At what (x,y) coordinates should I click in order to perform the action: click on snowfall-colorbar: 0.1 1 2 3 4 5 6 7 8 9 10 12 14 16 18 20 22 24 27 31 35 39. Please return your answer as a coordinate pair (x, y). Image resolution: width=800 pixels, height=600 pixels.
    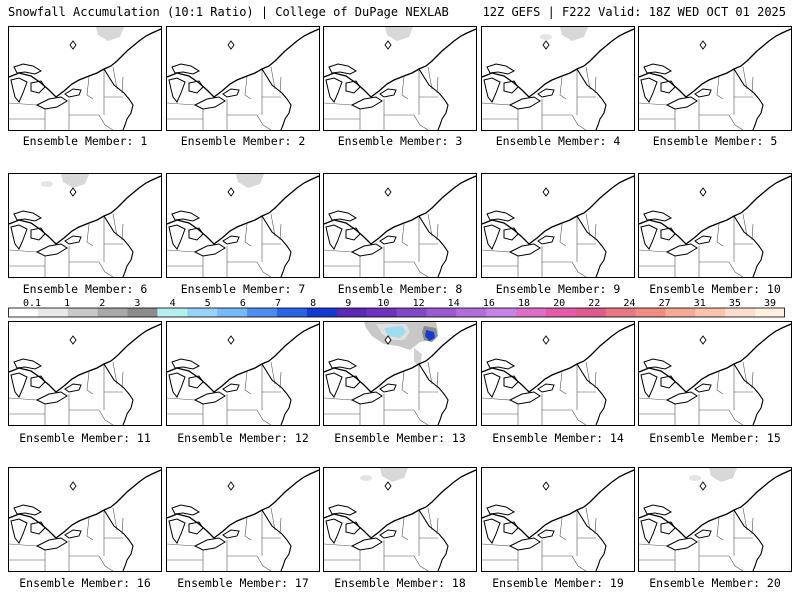
    Looking at the image, I should click on (396, 308).